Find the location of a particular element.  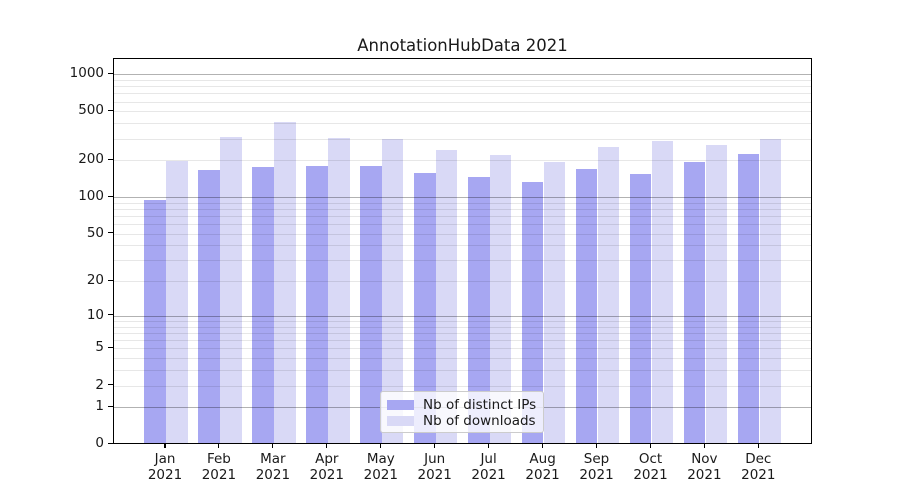

bar-downloads-jun is located at coordinates (446, 296).